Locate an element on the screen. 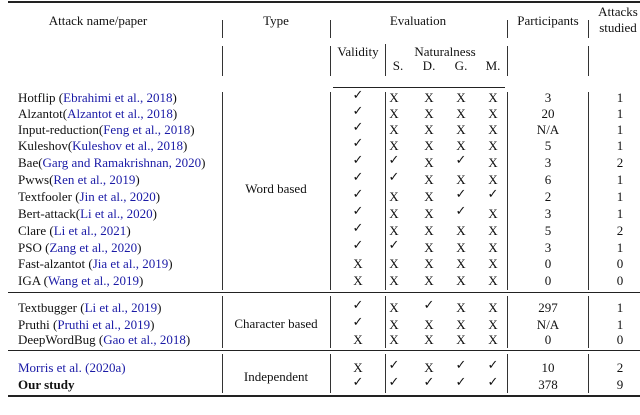 The width and height of the screenshot is (640, 415). citation-link: Morris et al. (2020a) is located at coordinates (72, 367).